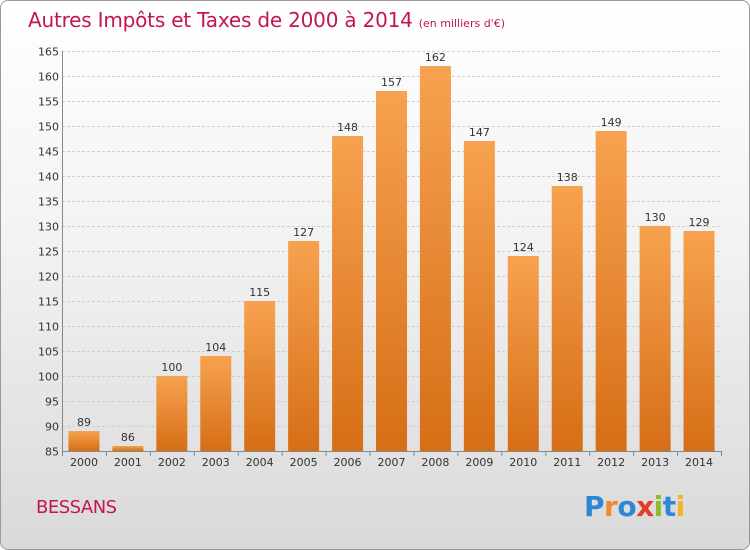  I want to click on x-tick-label: 2005, so click(304, 462).